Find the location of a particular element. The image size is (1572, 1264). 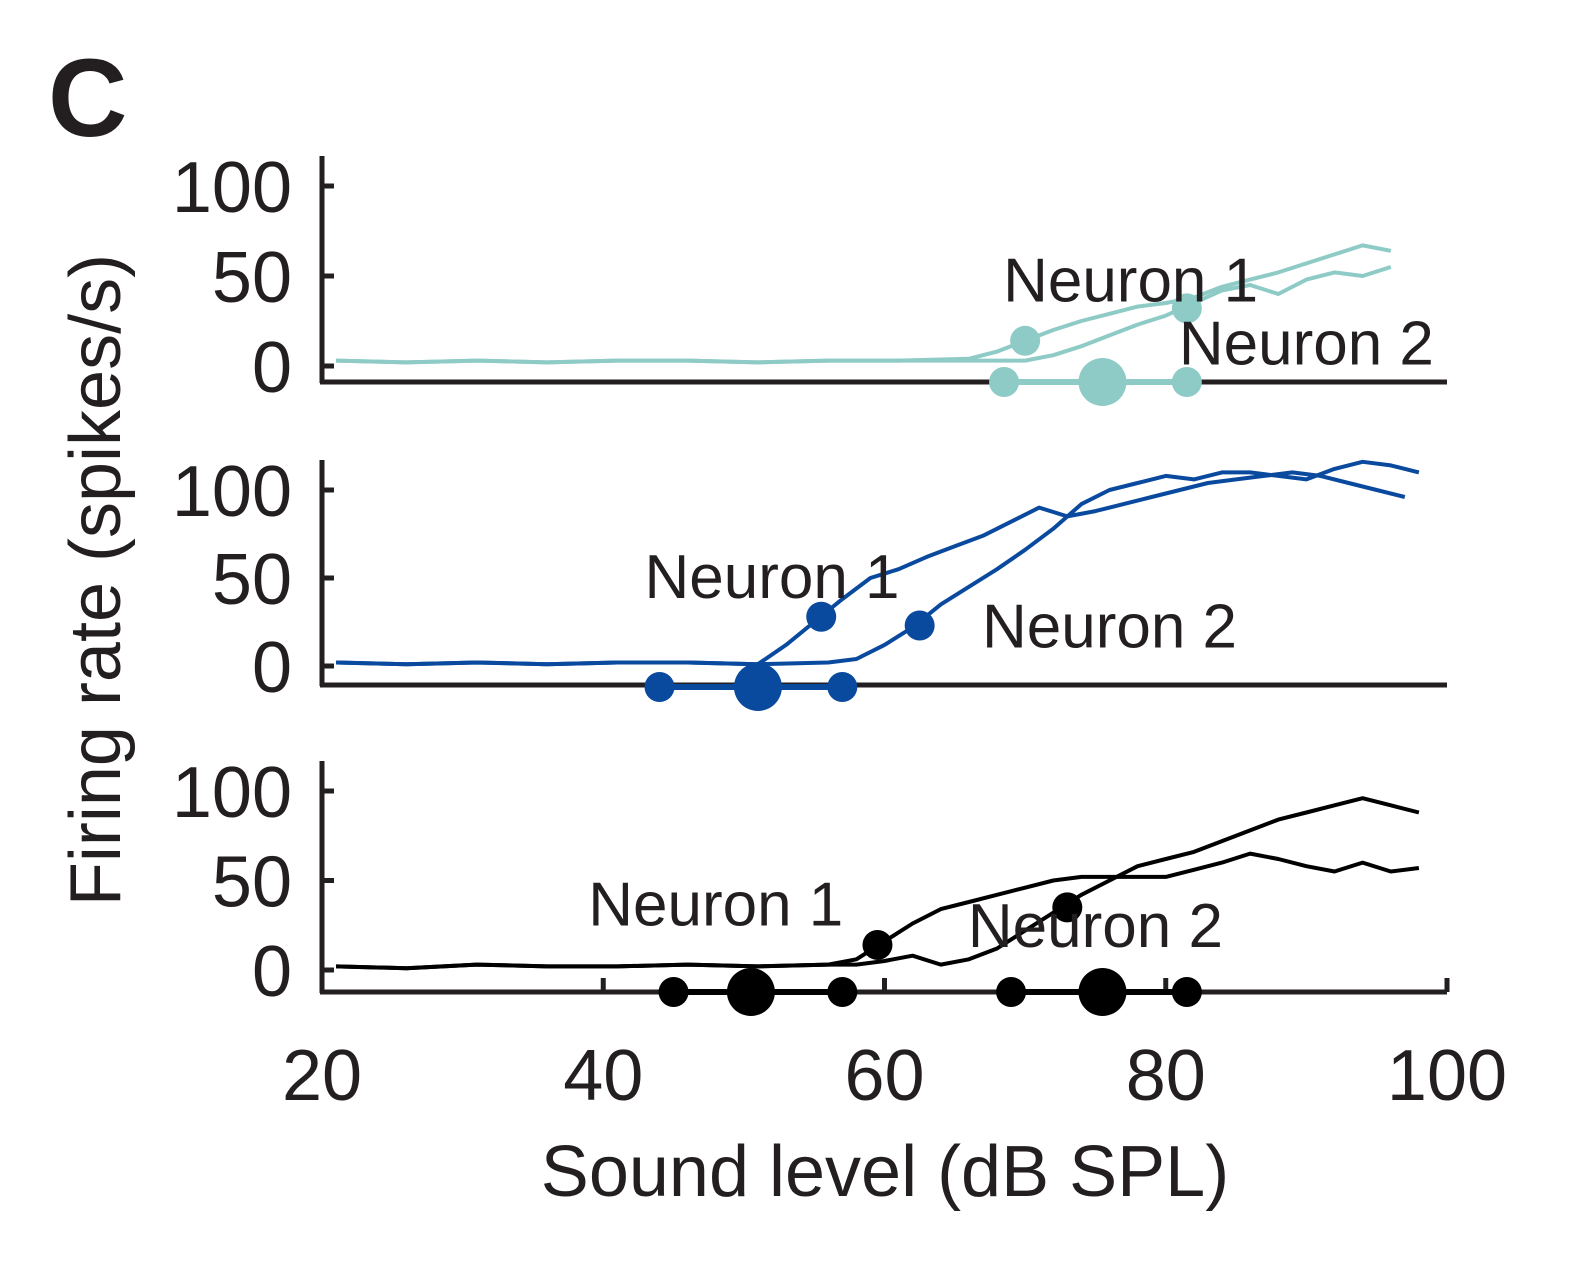

x-tick-label: 80 is located at coordinates (1166, 1076).